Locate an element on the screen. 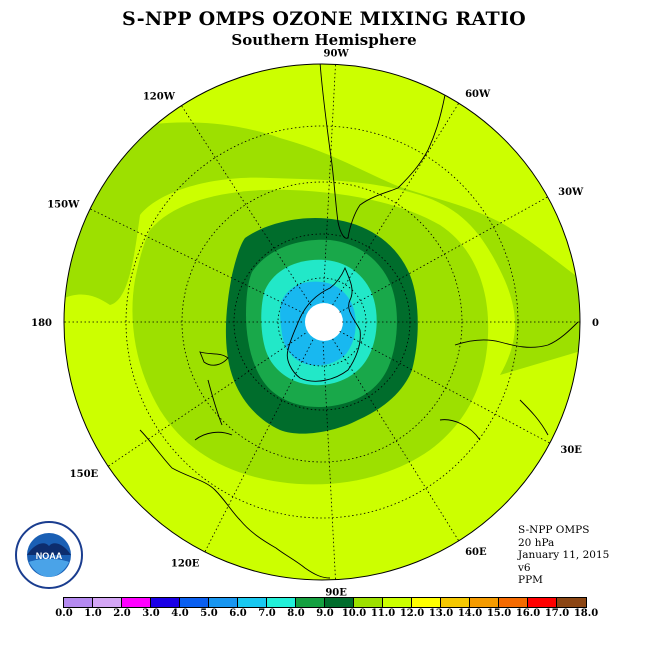  longitude-label: 120E is located at coordinates (185, 564).